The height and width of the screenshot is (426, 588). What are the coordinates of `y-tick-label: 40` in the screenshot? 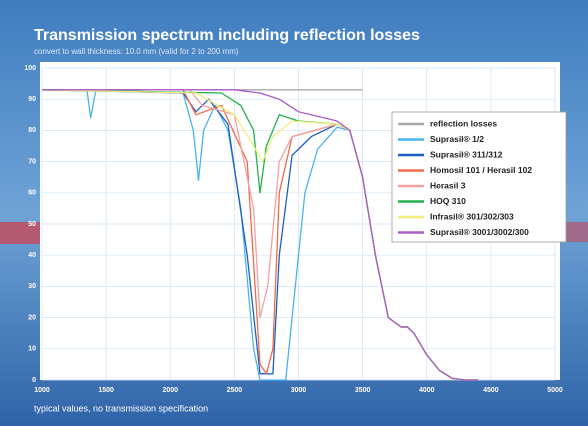 It's located at (32, 255).